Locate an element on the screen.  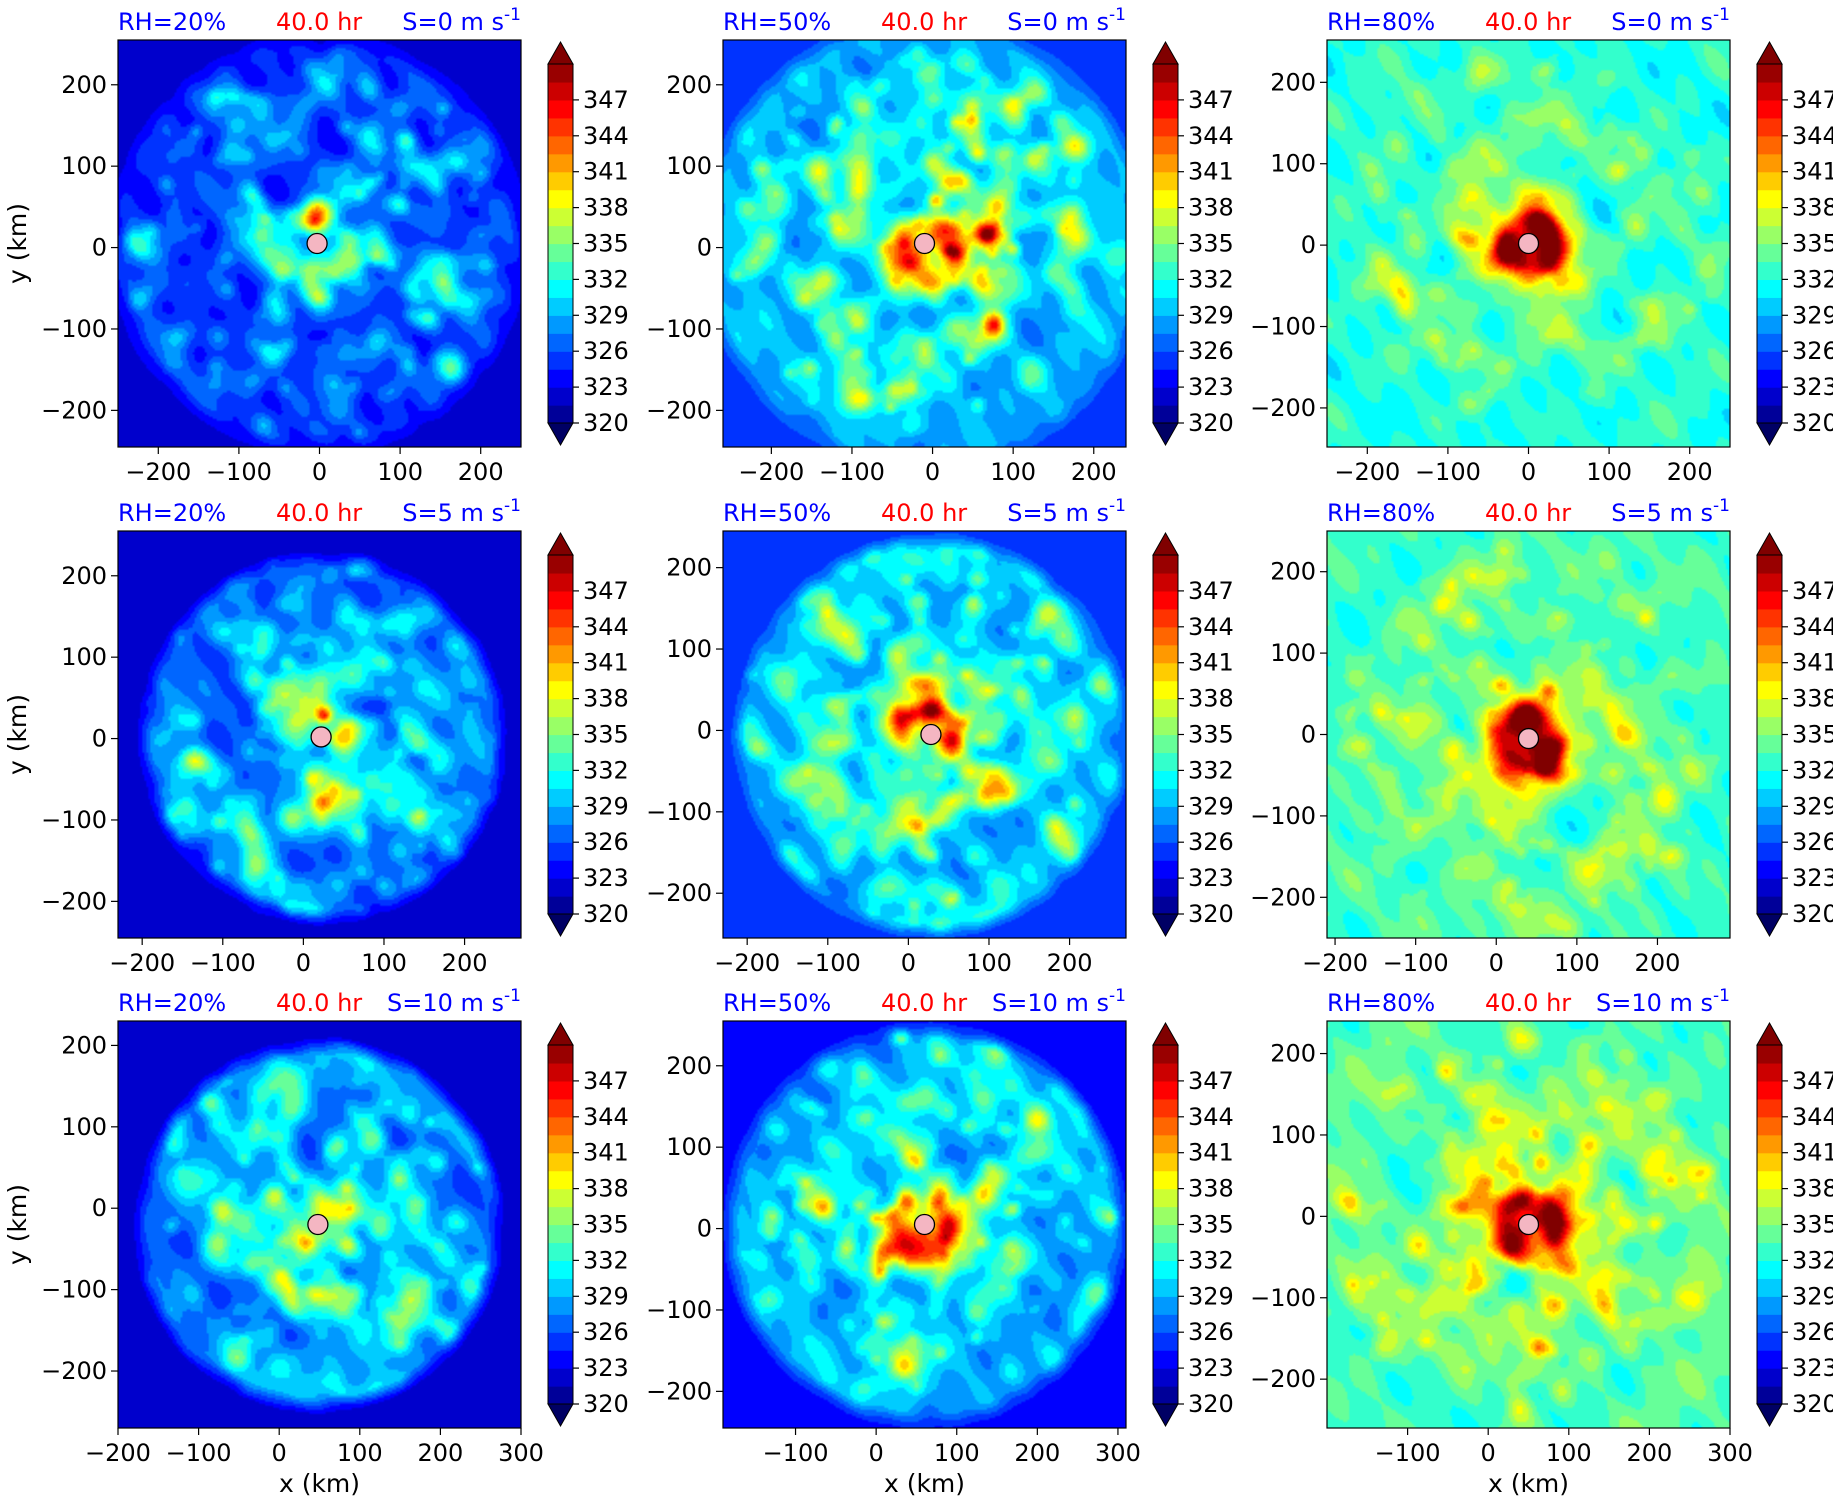
x-tick-label: 200 is located at coordinates (1037, 1453).